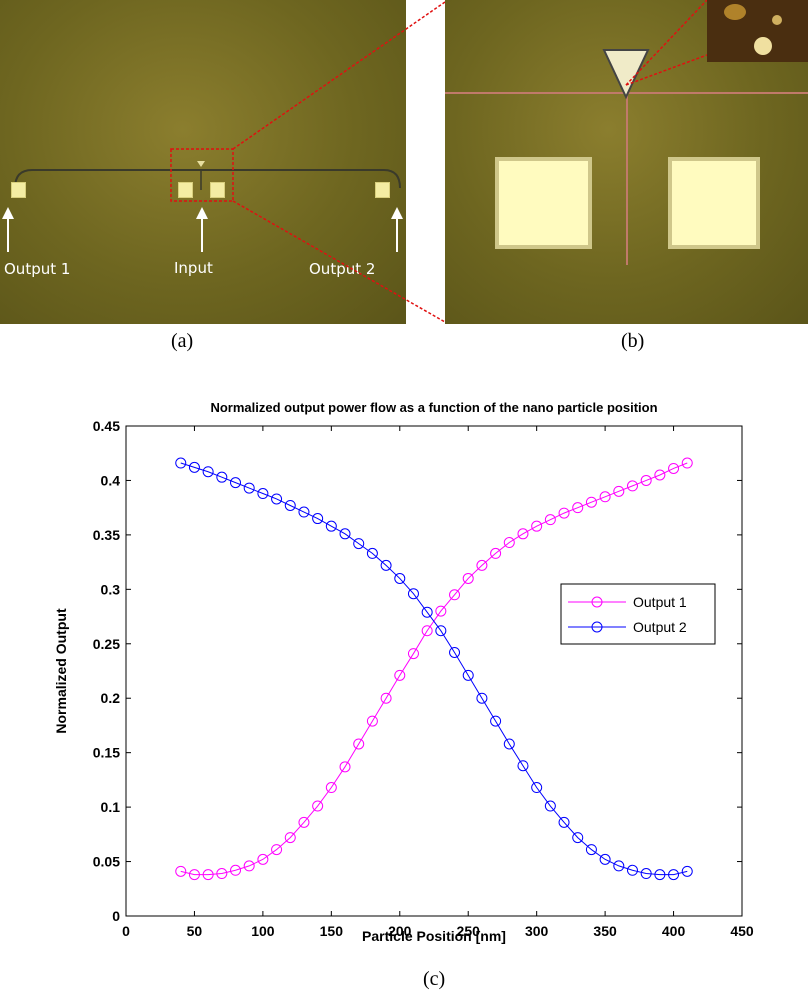  I want to click on y-tick-label: 0.1, so click(111, 807).